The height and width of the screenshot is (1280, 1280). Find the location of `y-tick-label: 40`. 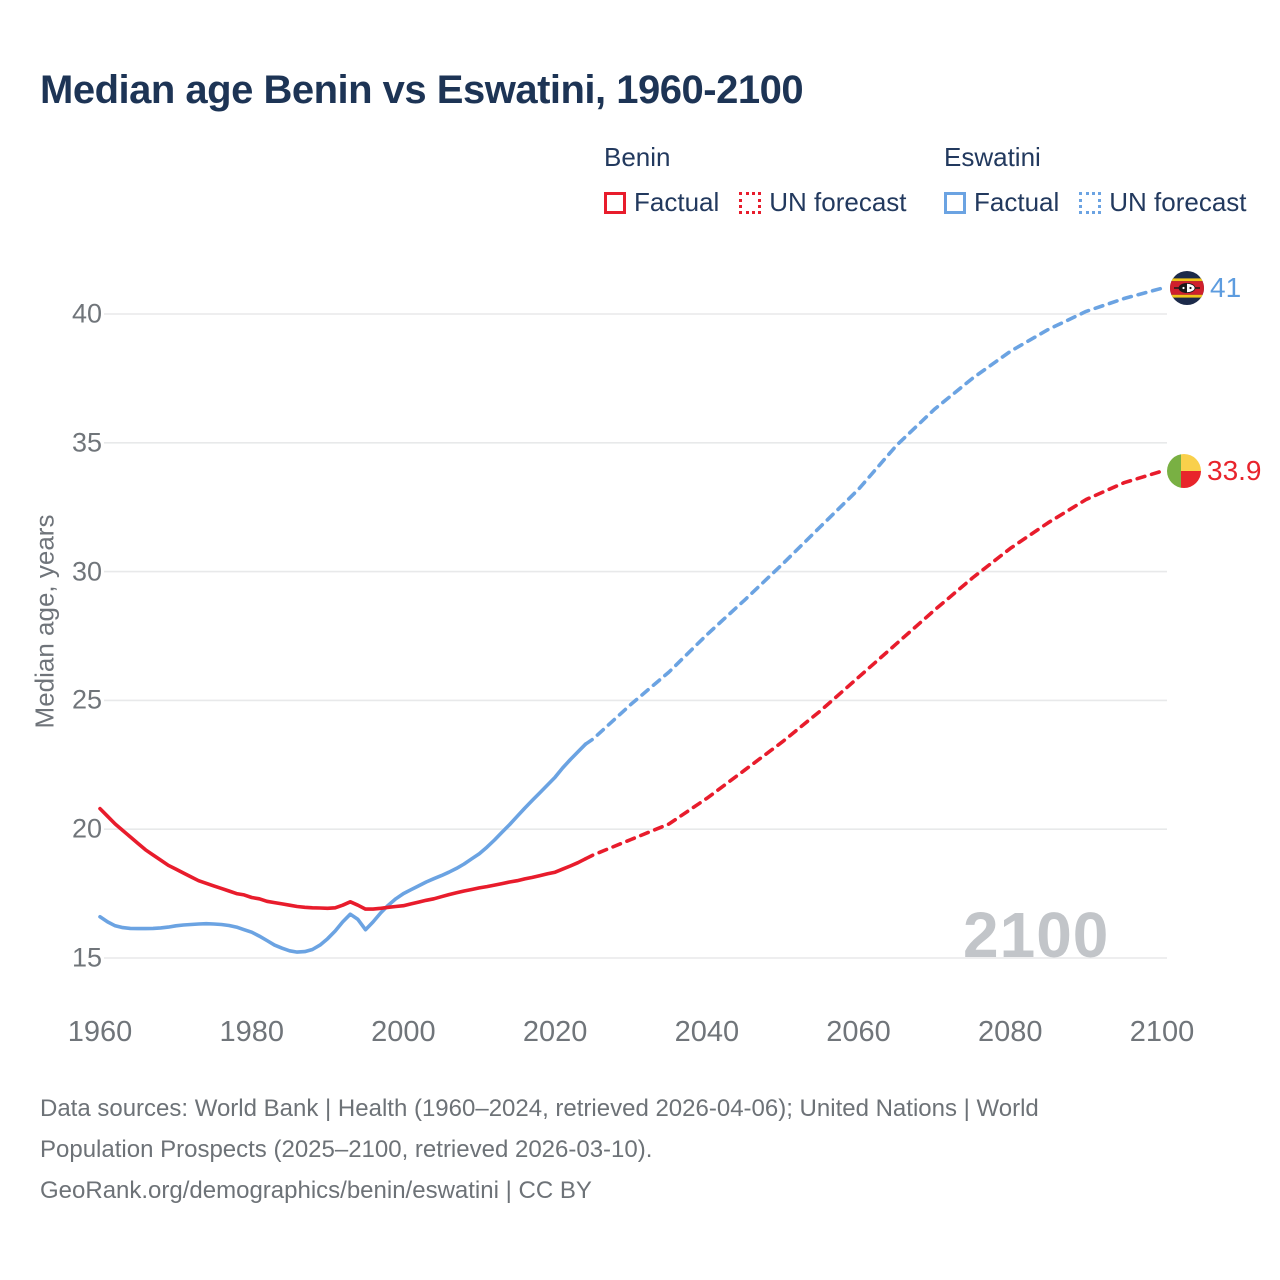

y-tick-label: 40 is located at coordinates (86, 313).